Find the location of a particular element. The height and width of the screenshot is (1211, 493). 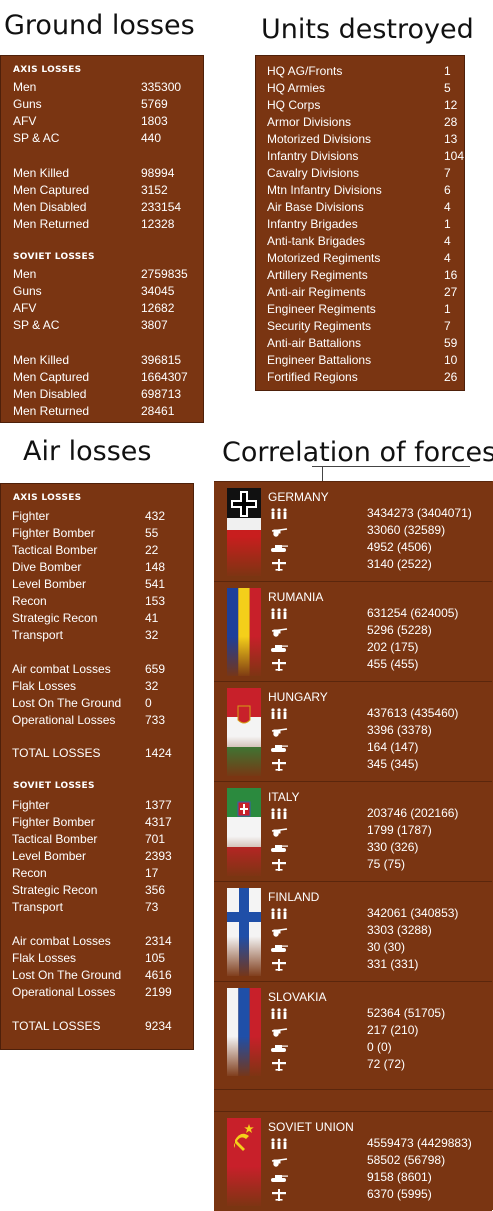

units-row: Anti-air Regiments 27 is located at coordinates (362, 292).